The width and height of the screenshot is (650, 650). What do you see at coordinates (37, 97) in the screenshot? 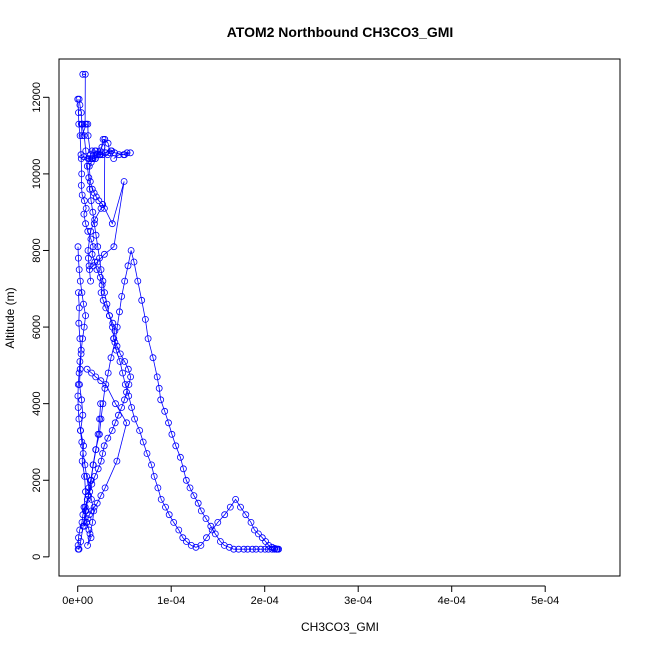
I see `y-tick-label: 12000` at bounding box center [37, 97].